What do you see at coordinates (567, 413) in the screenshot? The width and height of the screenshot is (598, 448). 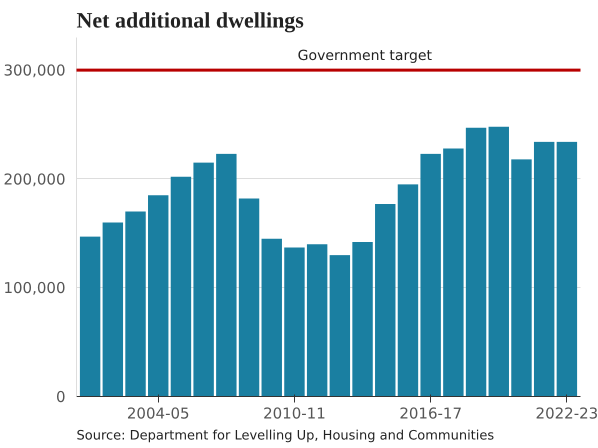 I see `x-tick-label: 2022-23` at bounding box center [567, 413].